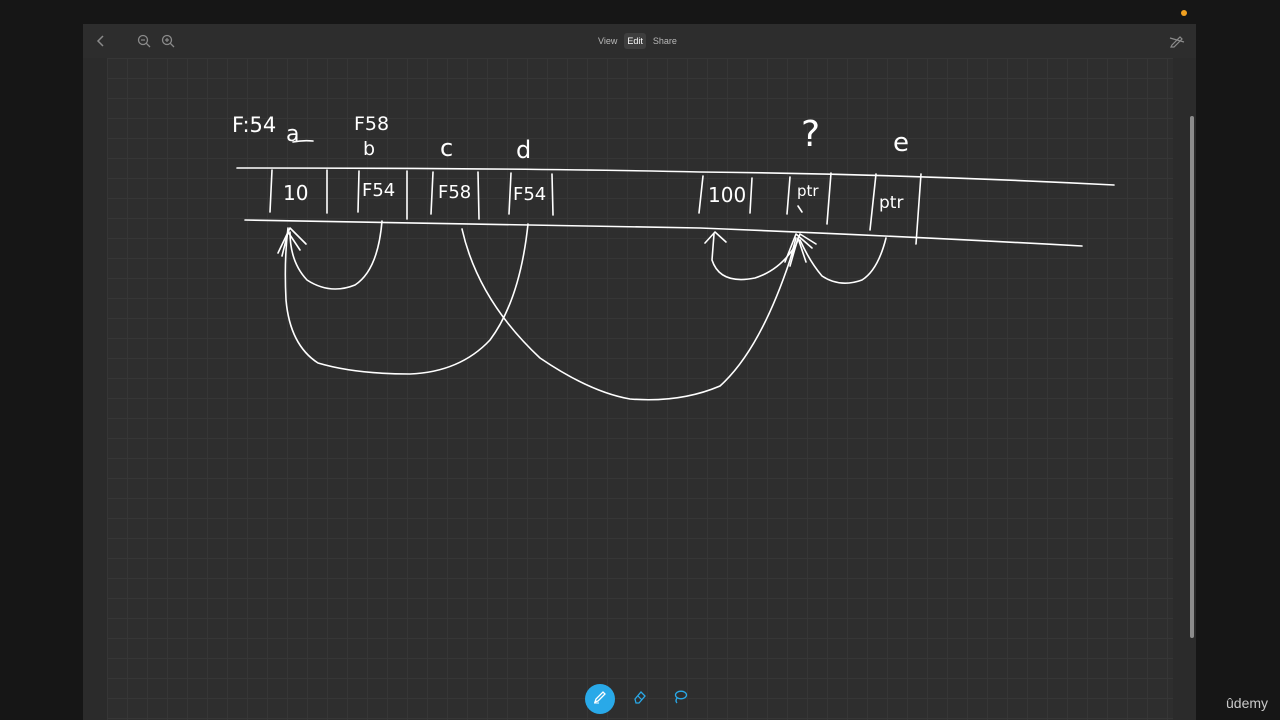 Image resolution: width=1280 pixels, height=720 pixels. Describe the element at coordinates (369, 149) in the screenshot. I see `variable-label-b: b` at that location.